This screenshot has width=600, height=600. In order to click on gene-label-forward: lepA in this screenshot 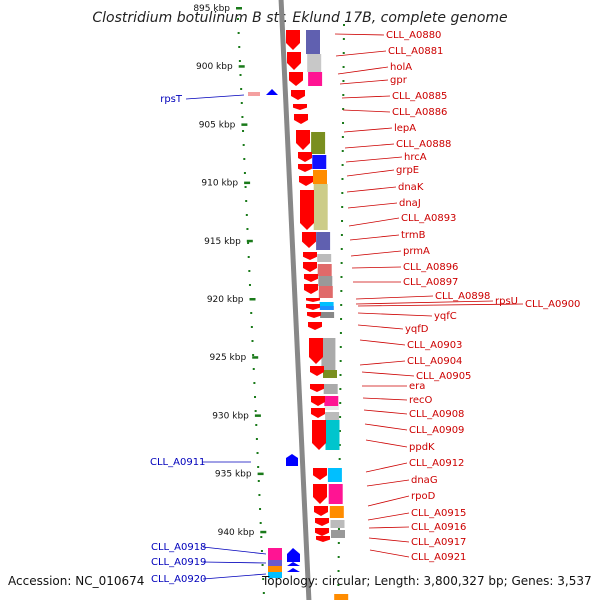, I will do `click(405, 128)`.